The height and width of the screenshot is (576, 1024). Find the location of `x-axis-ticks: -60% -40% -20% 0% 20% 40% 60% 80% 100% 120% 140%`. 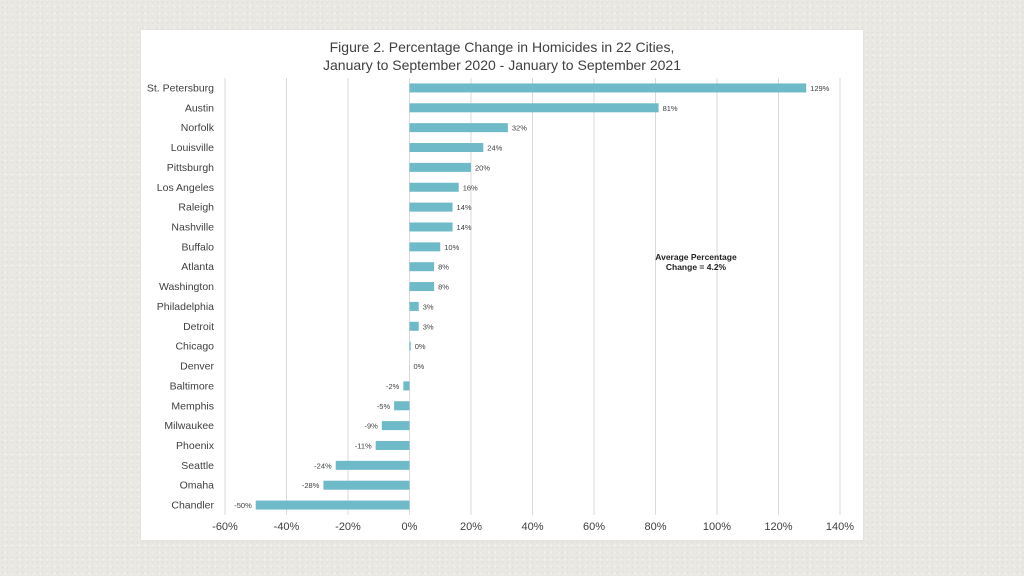

x-axis-ticks: -60% -40% -20% 0% 20% 40% 60% 80% 100% 120% 140% is located at coordinates (533, 527).